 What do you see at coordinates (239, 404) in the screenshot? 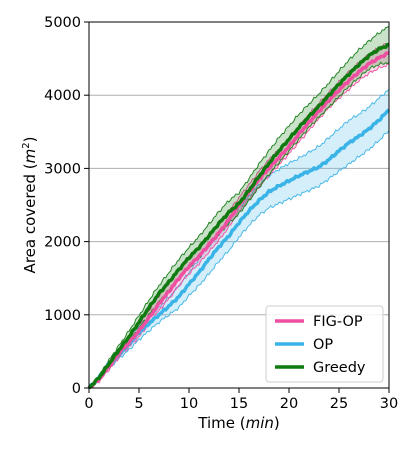
I see `x-tick-label-15: 15` at bounding box center [239, 404].